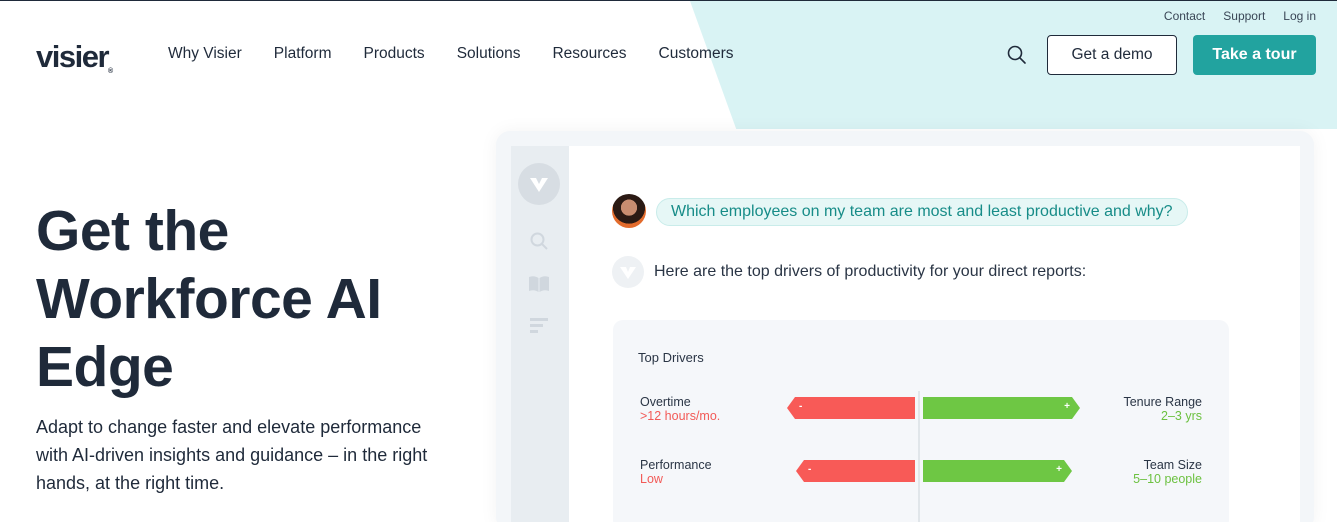 The width and height of the screenshot is (1337, 522). Describe the element at coordinates (665, 402) in the screenshot. I see `driver-neg-name: Overtime` at that location.